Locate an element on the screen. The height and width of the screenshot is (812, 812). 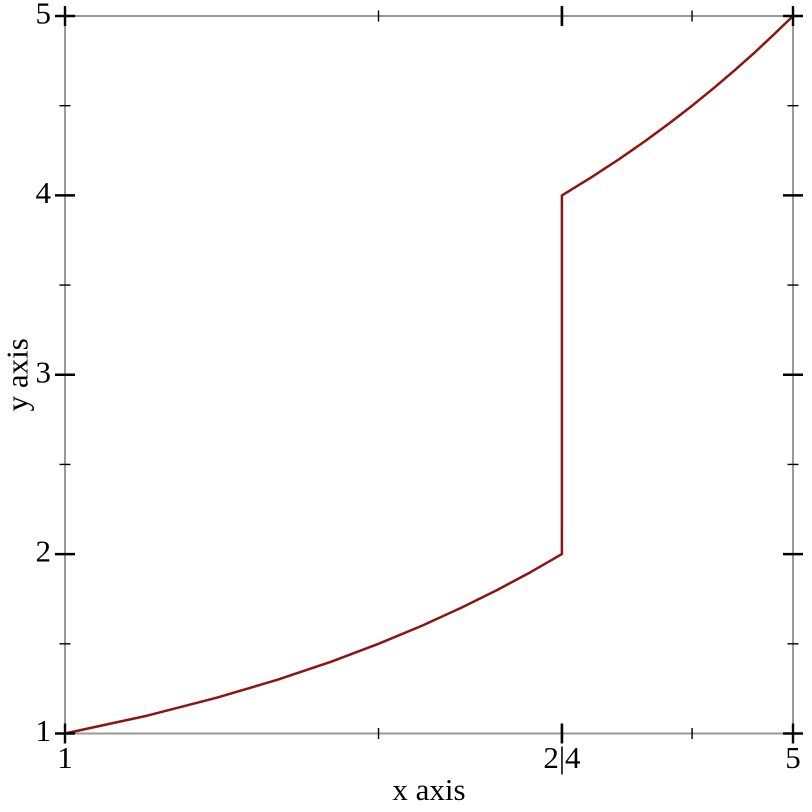
y-tick-label: 2 is located at coordinates (44, 551).